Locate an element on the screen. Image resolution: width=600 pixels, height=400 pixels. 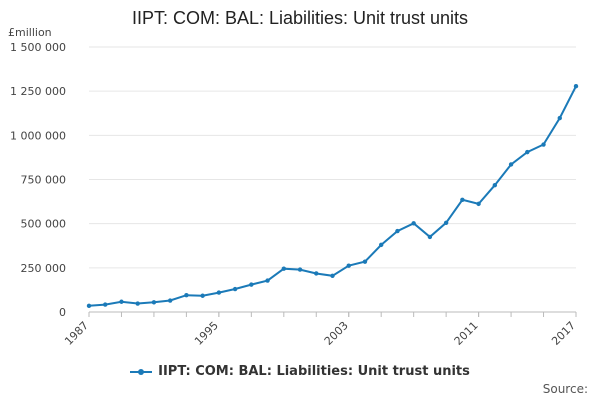
legend-line-marker-icon is located at coordinates (141, 372).